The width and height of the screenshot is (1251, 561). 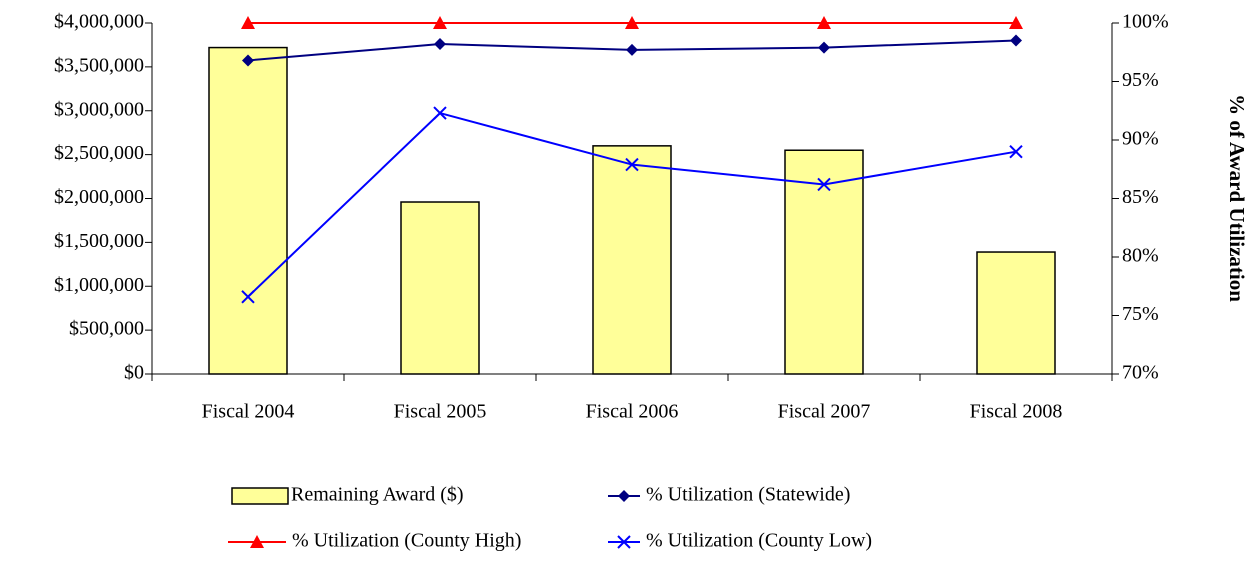 What do you see at coordinates (632, 412) in the screenshot?
I see `x-tick-label: Fiscal 2006` at bounding box center [632, 412].